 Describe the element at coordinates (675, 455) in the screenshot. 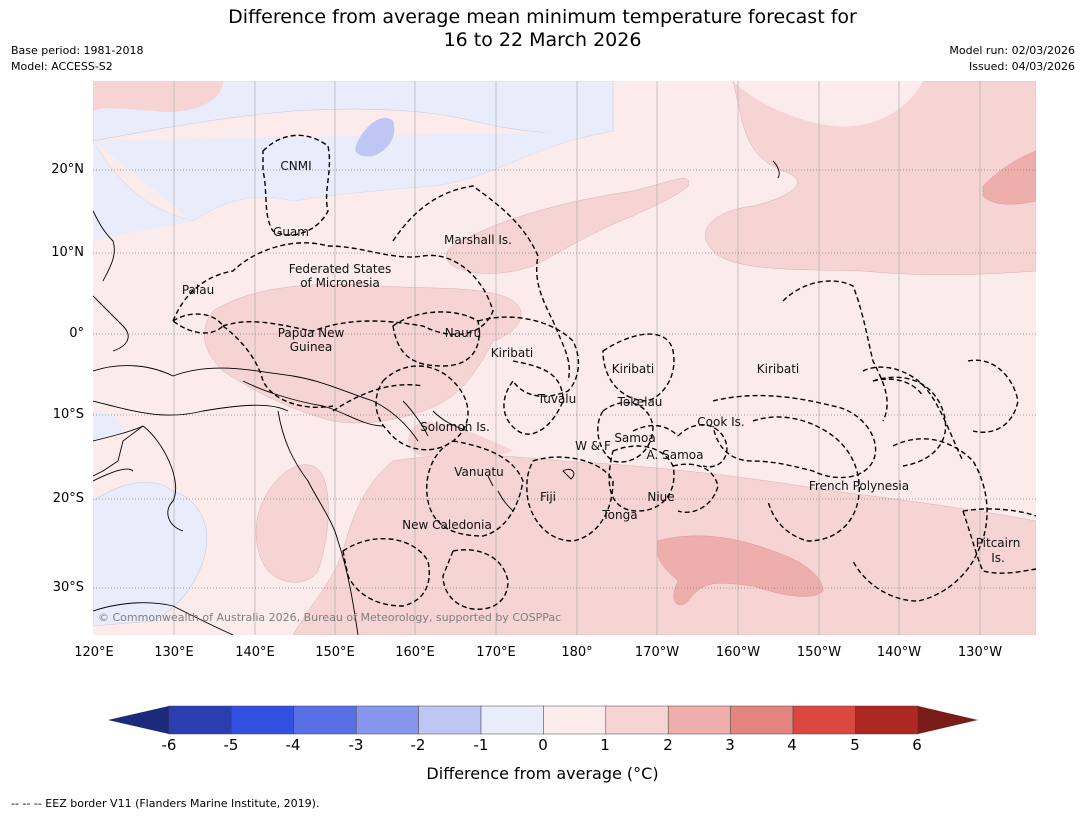

I see `label-asamoa: A. Samoa` at that location.